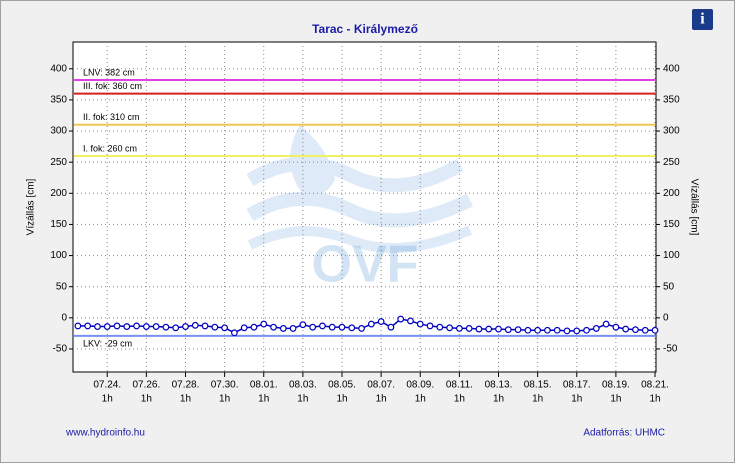 This screenshot has height=463, width=735. What do you see at coordinates (58, 131) in the screenshot?
I see `y-tick-label: 300` at bounding box center [58, 131].